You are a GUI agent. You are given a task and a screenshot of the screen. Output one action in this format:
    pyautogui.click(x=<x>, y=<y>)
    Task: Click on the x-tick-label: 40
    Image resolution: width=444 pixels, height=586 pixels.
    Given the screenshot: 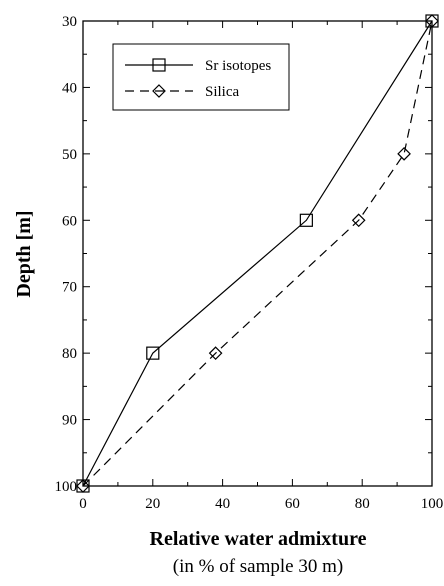 What is the action you would take?
    pyautogui.click(x=222, y=504)
    